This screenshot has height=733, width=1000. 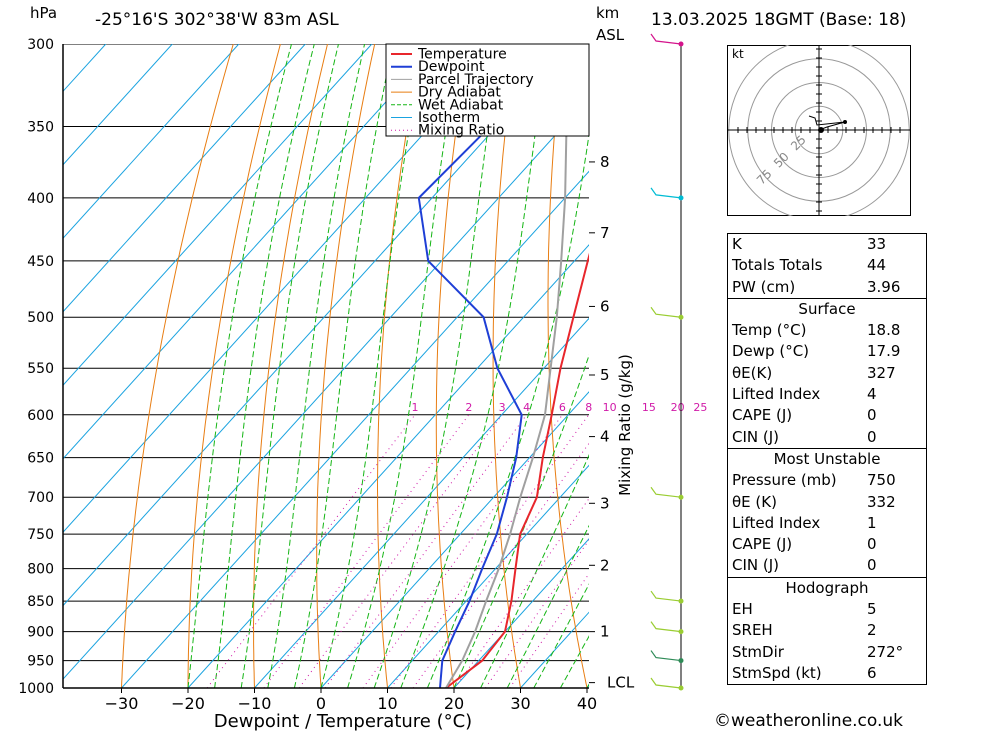 I want to click on legend-label: Dry Adiabat, so click(x=459, y=93).